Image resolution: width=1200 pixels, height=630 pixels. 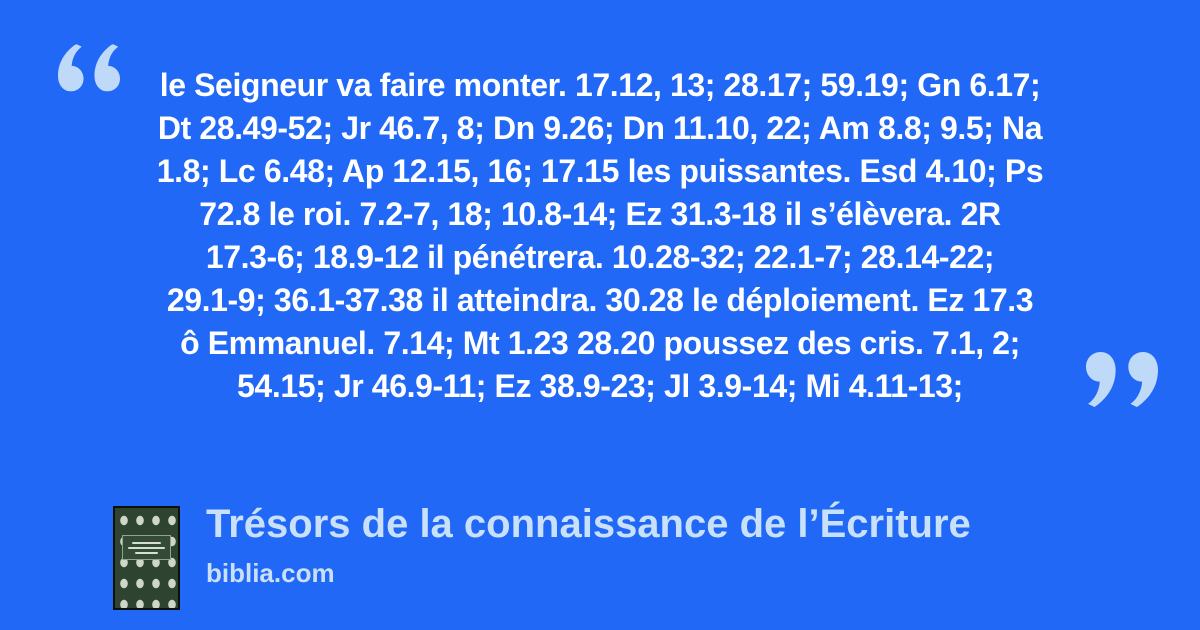 I want to click on open-quote-icon, so click(x=89, y=68).